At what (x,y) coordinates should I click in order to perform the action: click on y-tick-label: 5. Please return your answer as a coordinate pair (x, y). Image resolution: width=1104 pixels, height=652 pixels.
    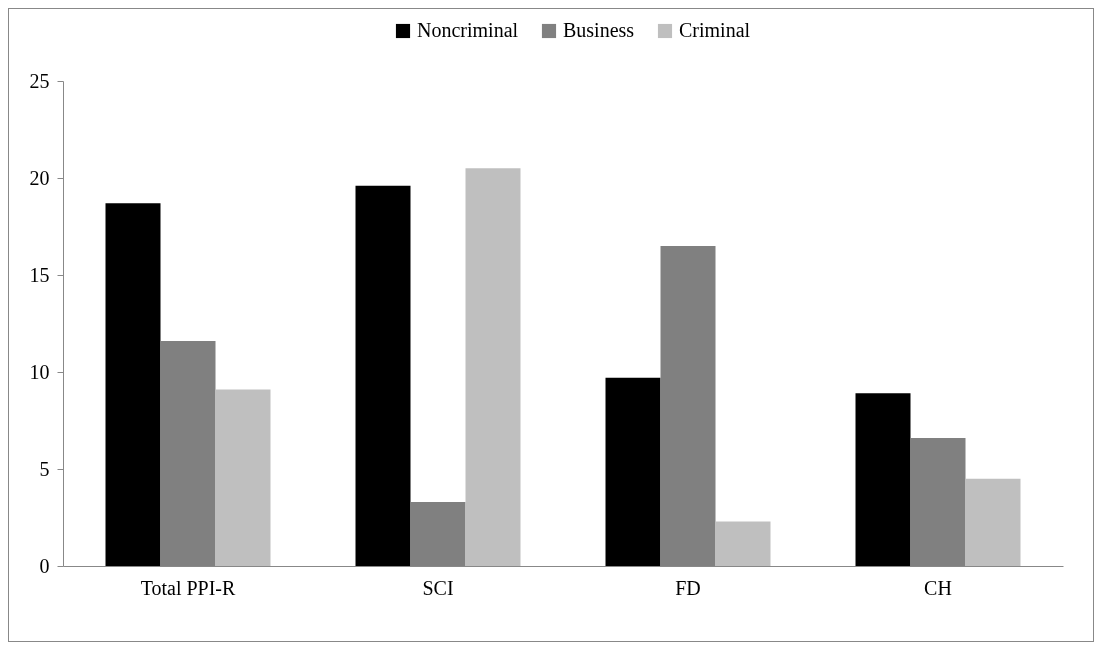
    Looking at the image, I should click on (44, 468).